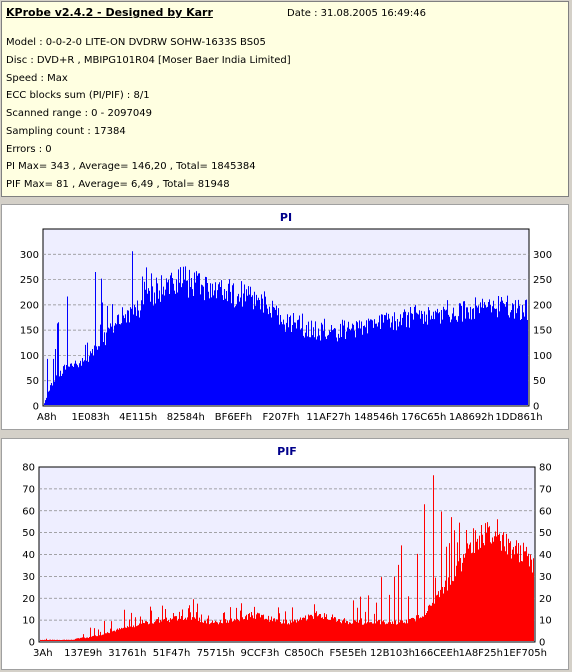 This screenshot has width=572, height=672. Describe the element at coordinates (37, 78) in the screenshot. I see `speed-line: Speed : Max` at that location.